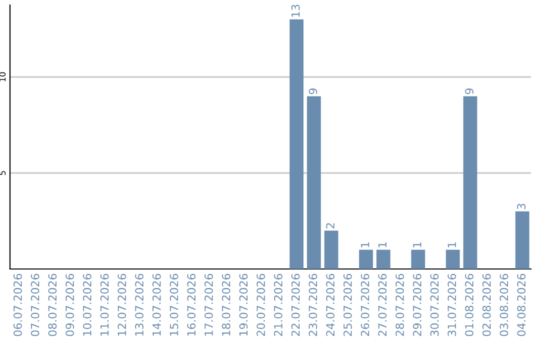 The height and width of the screenshot is (340, 540). Describe the element at coordinates (330, 305) in the screenshot. I see `x-tick-label: 24.07.2026` at that location.